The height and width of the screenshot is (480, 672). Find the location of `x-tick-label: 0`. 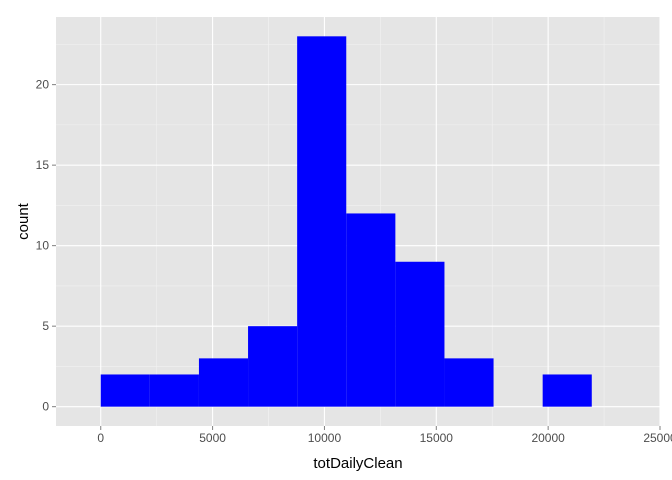

x-tick-label: 0 is located at coordinates (100, 438).